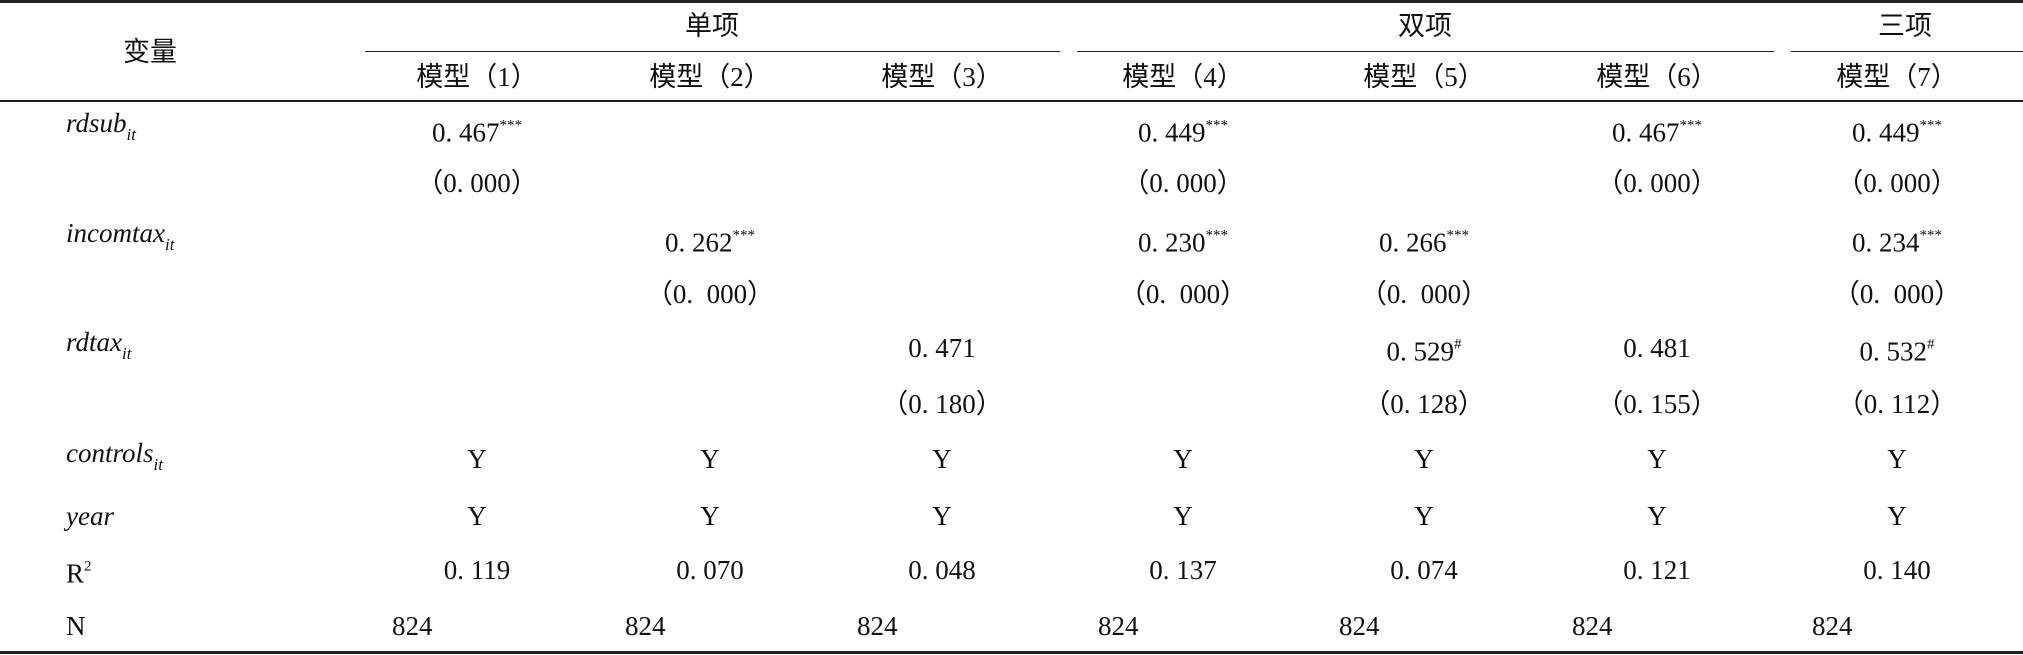 The height and width of the screenshot is (655, 2023). I want to click on cell: 0. 266***, so click(1424, 239).